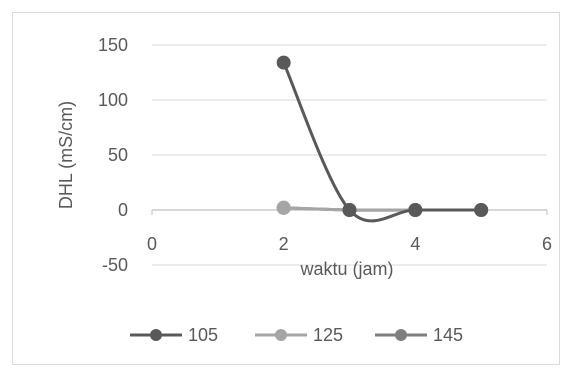 This screenshot has height=374, width=574. Describe the element at coordinates (113, 100) in the screenshot. I see `y-tick-label: 100` at that location.